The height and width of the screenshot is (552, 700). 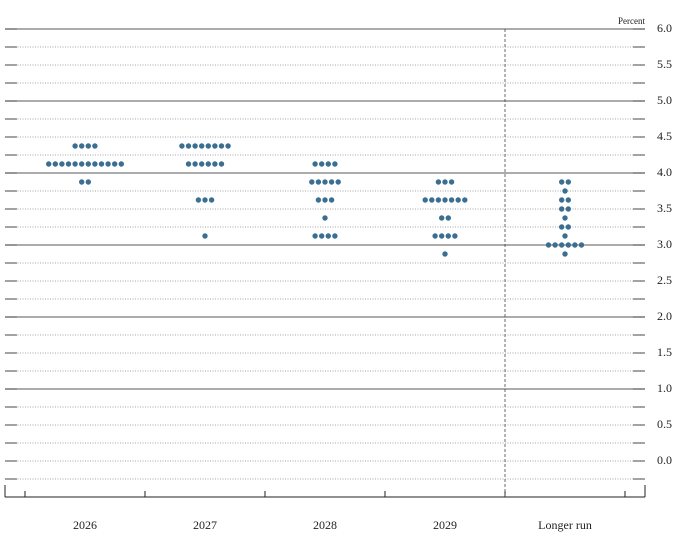 I want to click on y-tick-label: 2.5, so click(x=664, y=280).